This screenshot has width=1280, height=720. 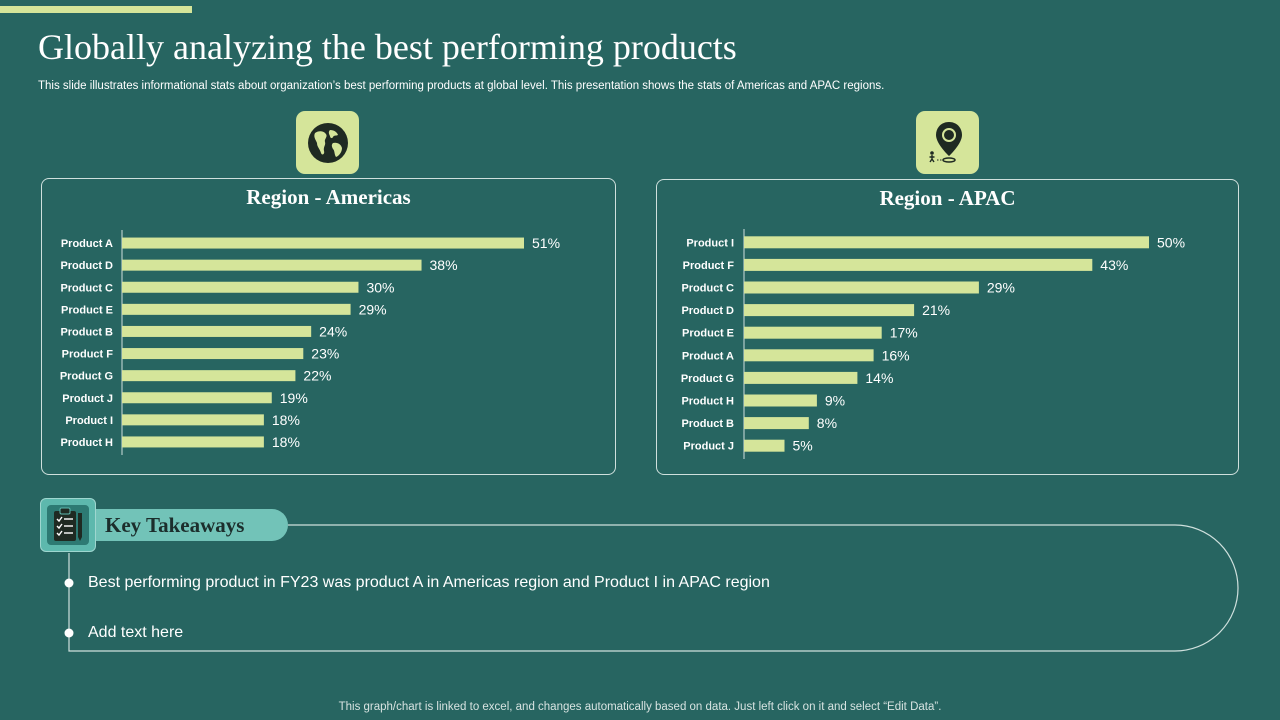 I want to click on apac-value-label: 5%, so click(x=803, y=446).